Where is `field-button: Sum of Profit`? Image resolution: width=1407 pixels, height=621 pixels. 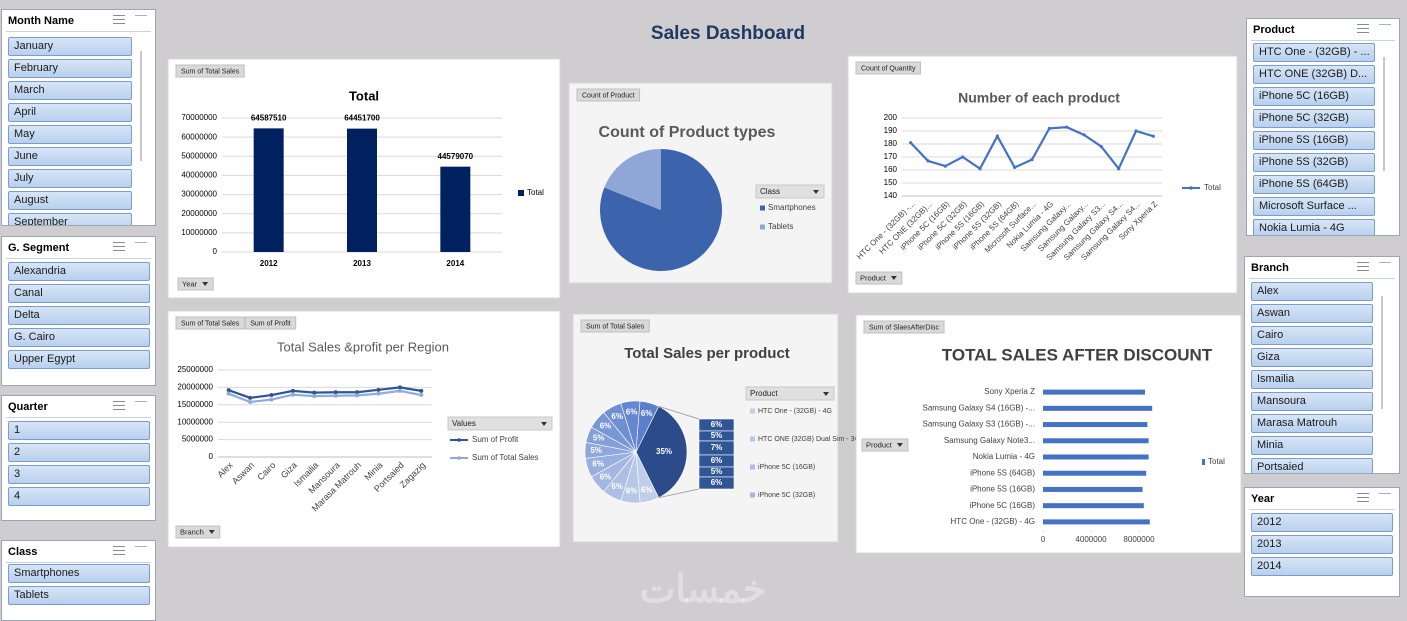
field-button: Sum of Profit is located at coordinates (270, 323).